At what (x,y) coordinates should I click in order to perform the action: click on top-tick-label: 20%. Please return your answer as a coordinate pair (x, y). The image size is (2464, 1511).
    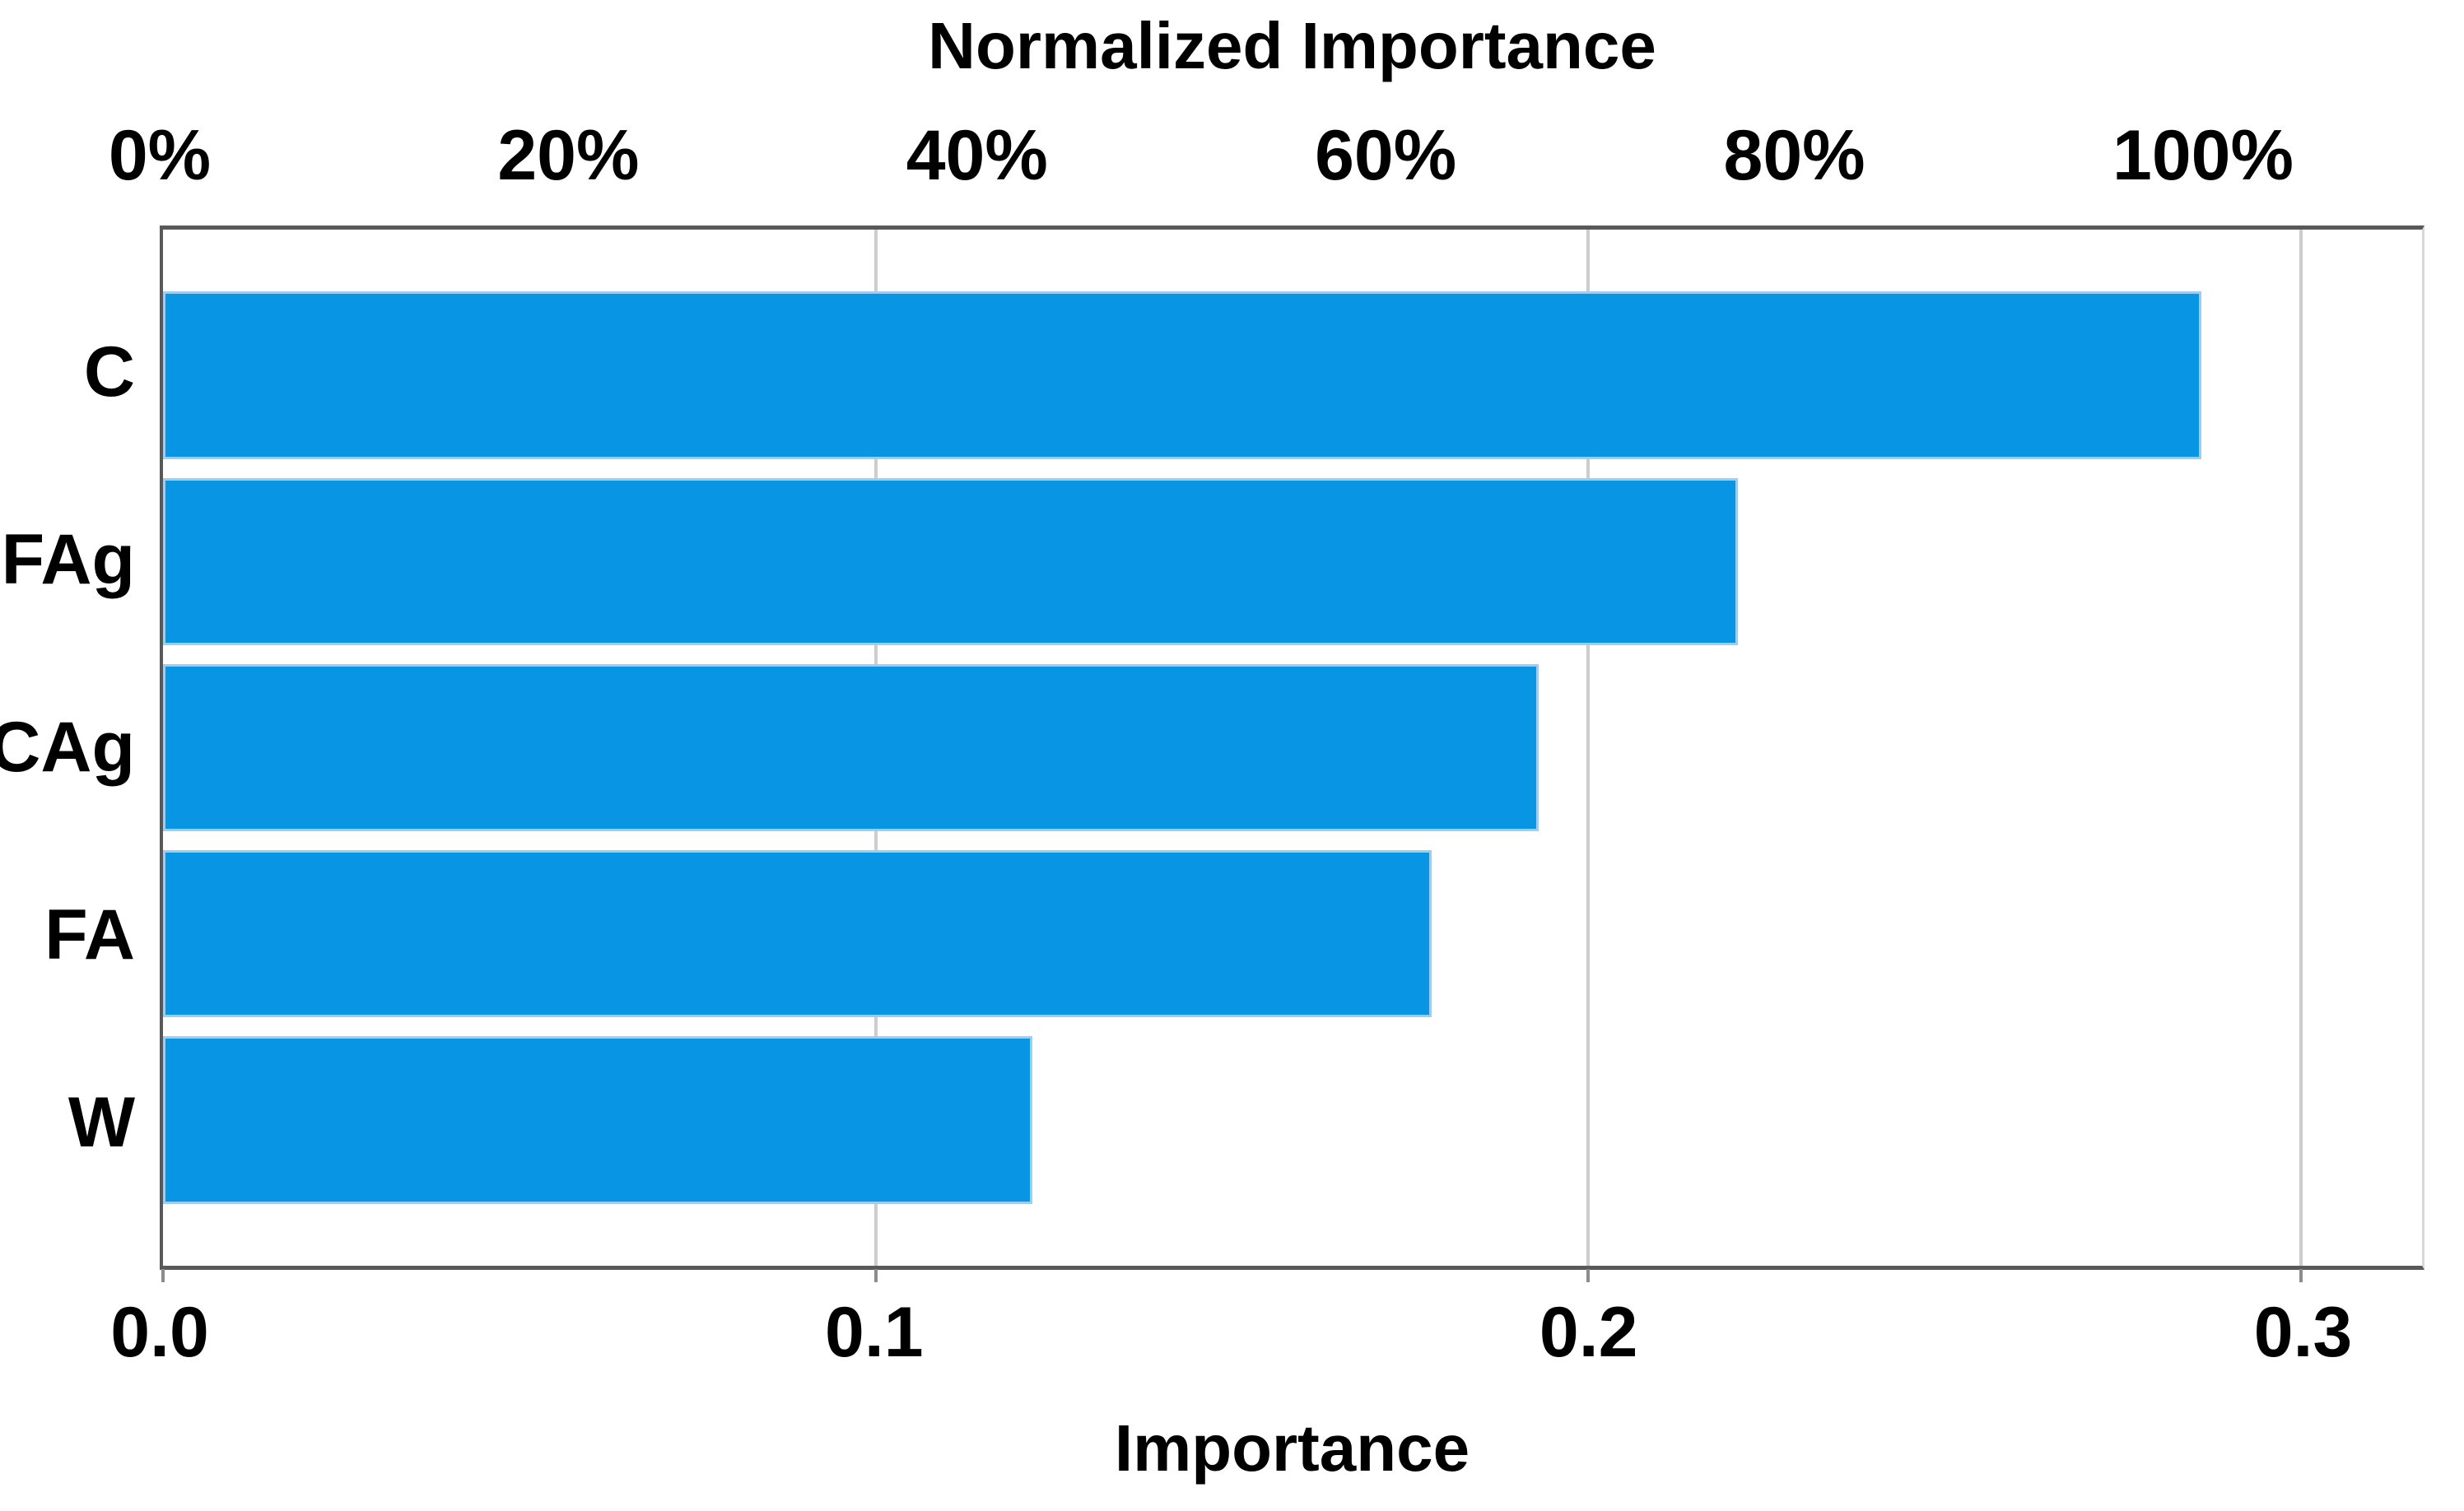
    Looking at the image, I should click on (569, 155).